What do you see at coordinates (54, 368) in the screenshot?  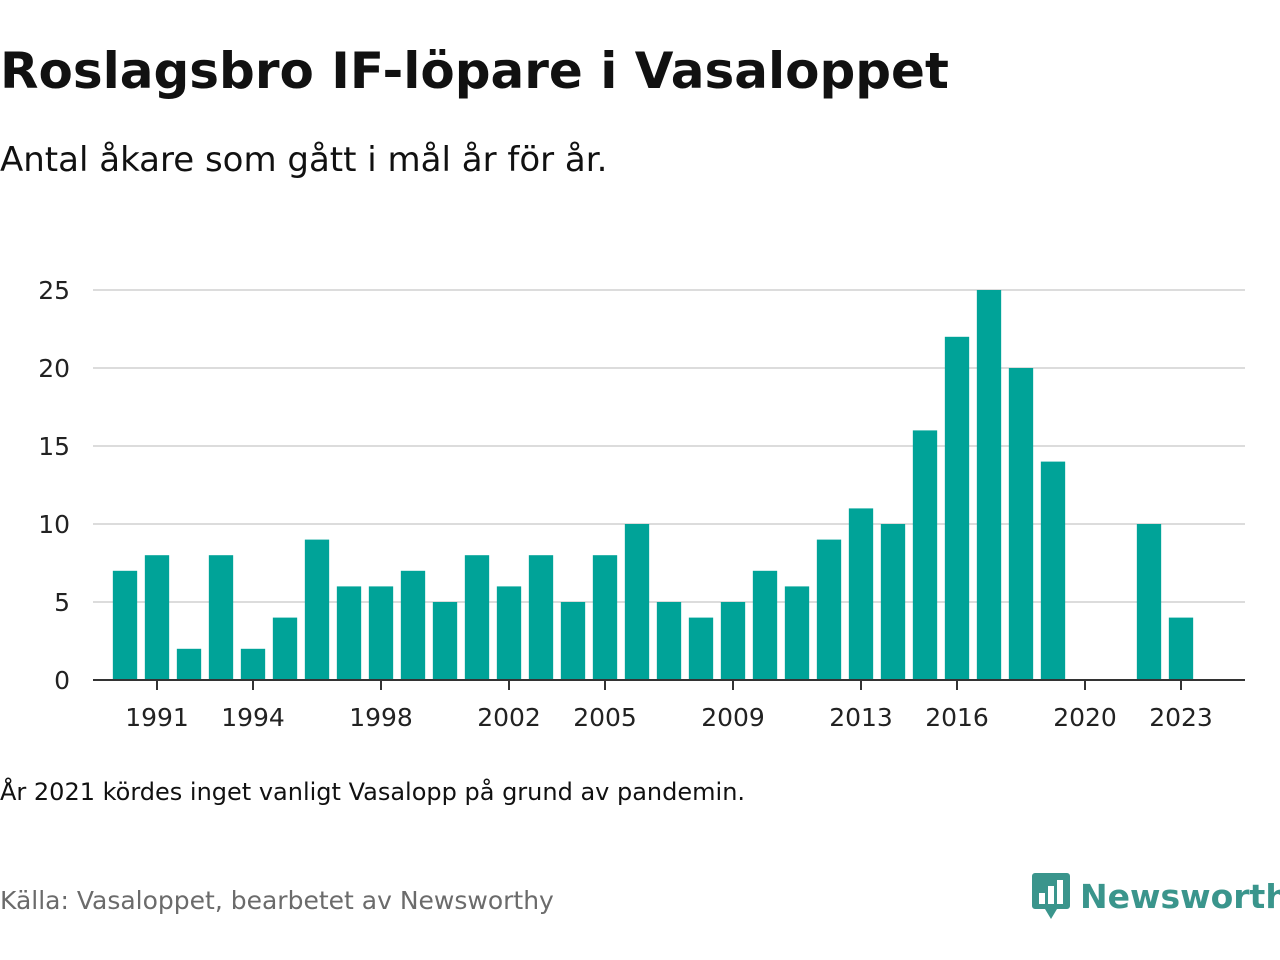 I see `y-tick-label: 20` at bounding box center [54, 368].